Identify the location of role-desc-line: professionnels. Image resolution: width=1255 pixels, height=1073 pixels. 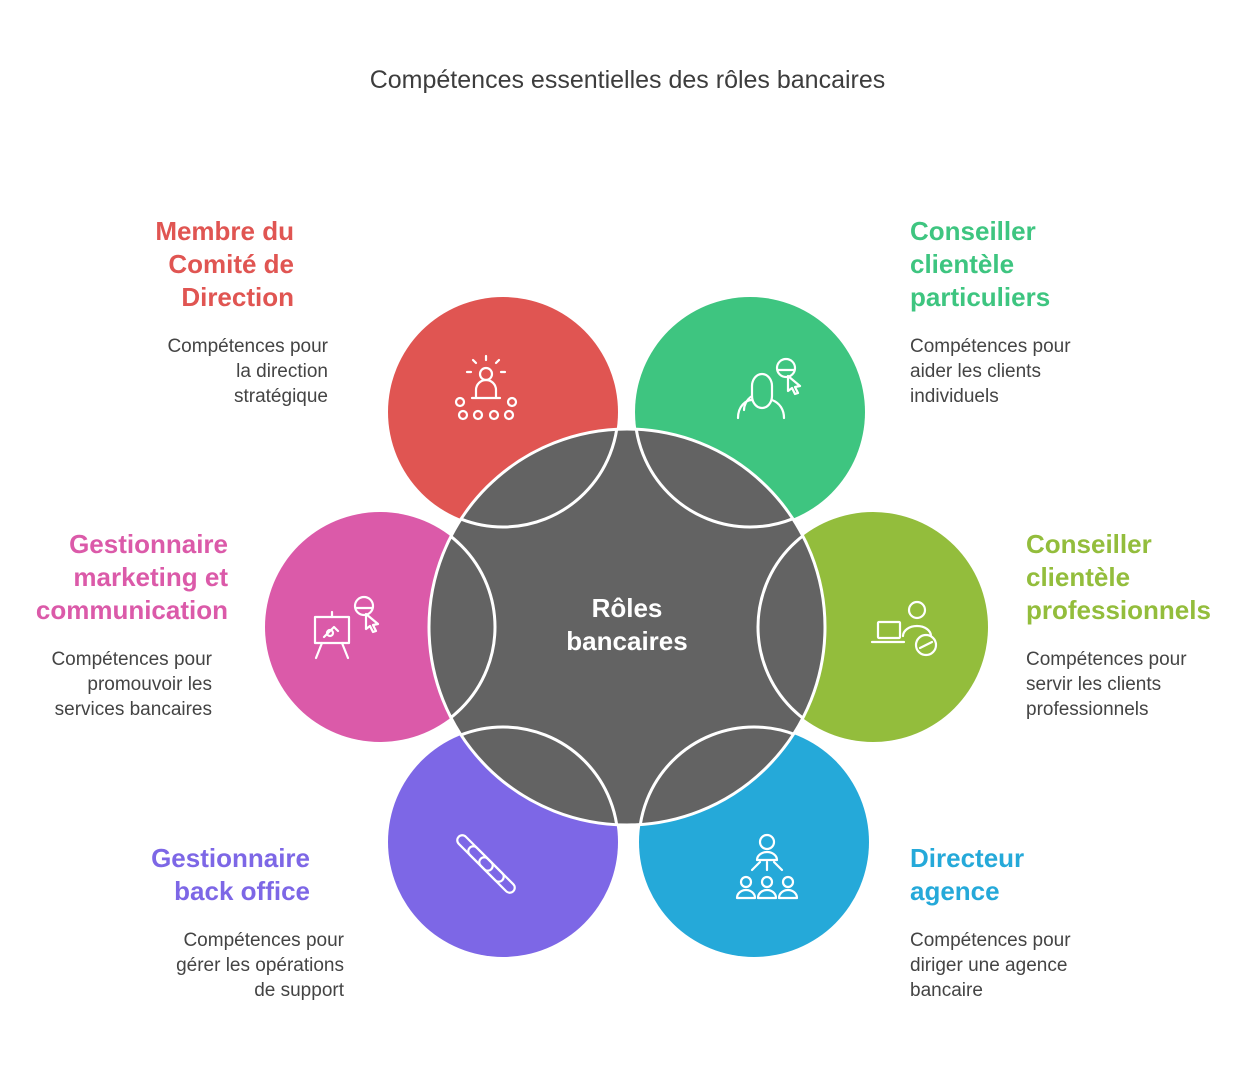
(1087, 709).